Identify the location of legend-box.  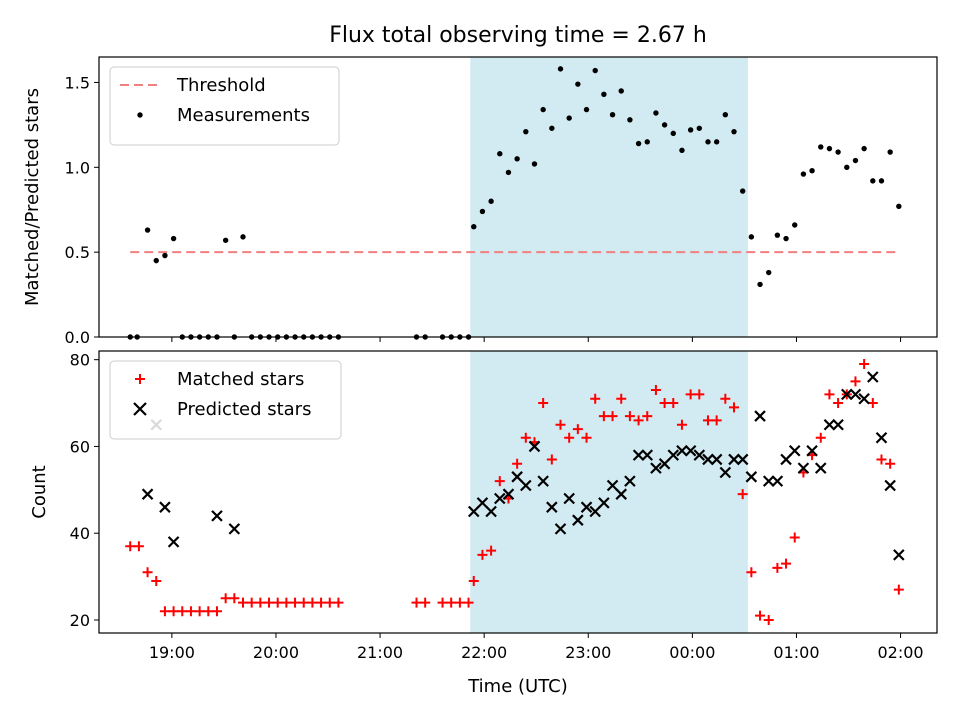
(224, 106).